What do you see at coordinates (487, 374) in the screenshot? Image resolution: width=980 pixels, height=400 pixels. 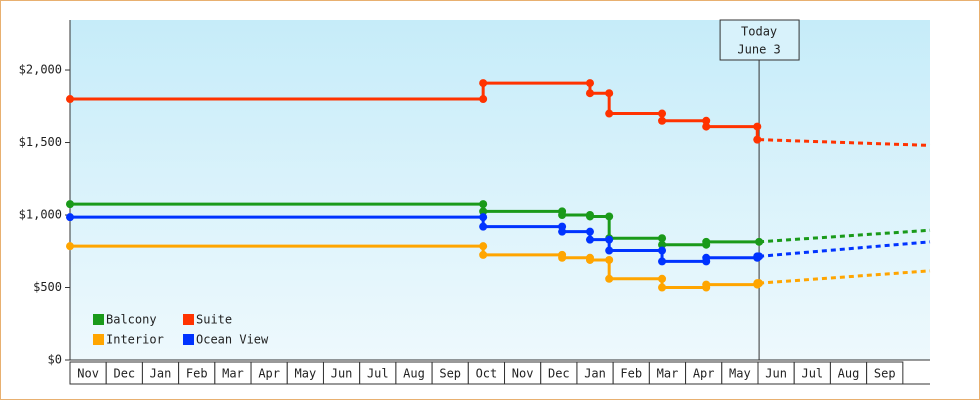 I see `x-tick-label: Oct` at bounding box center [487, 374].